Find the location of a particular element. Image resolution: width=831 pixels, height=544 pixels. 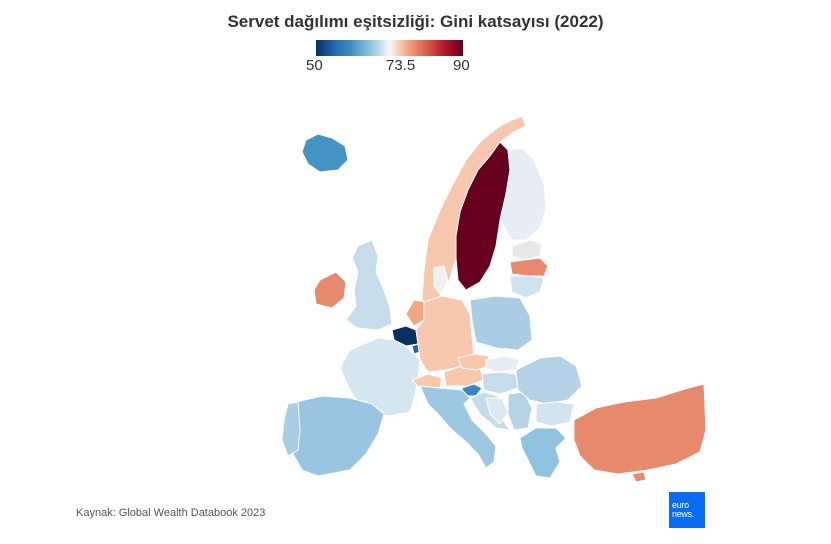

region-finland is located at coordinates (523, 194).